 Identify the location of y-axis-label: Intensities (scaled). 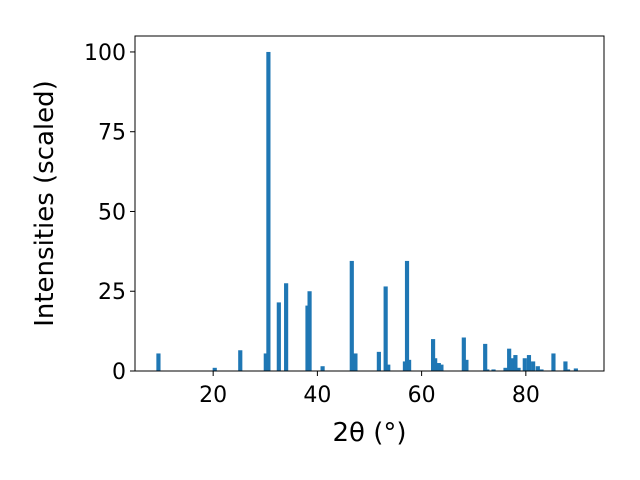
(45, 203).